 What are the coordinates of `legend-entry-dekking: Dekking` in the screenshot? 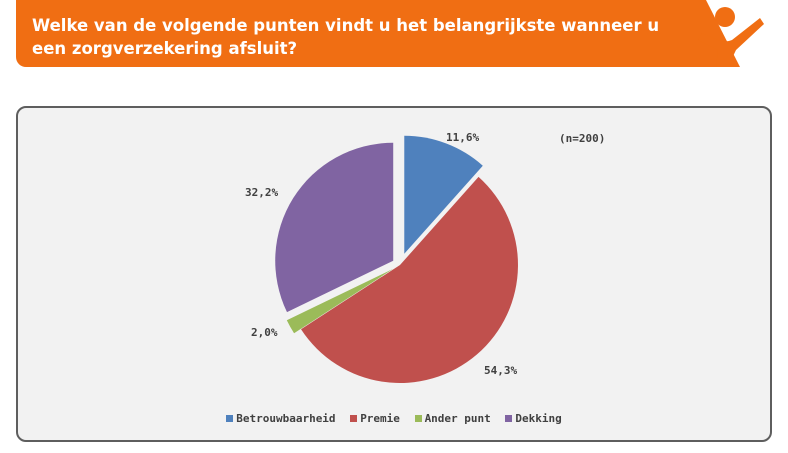 It's located at (533, 418).